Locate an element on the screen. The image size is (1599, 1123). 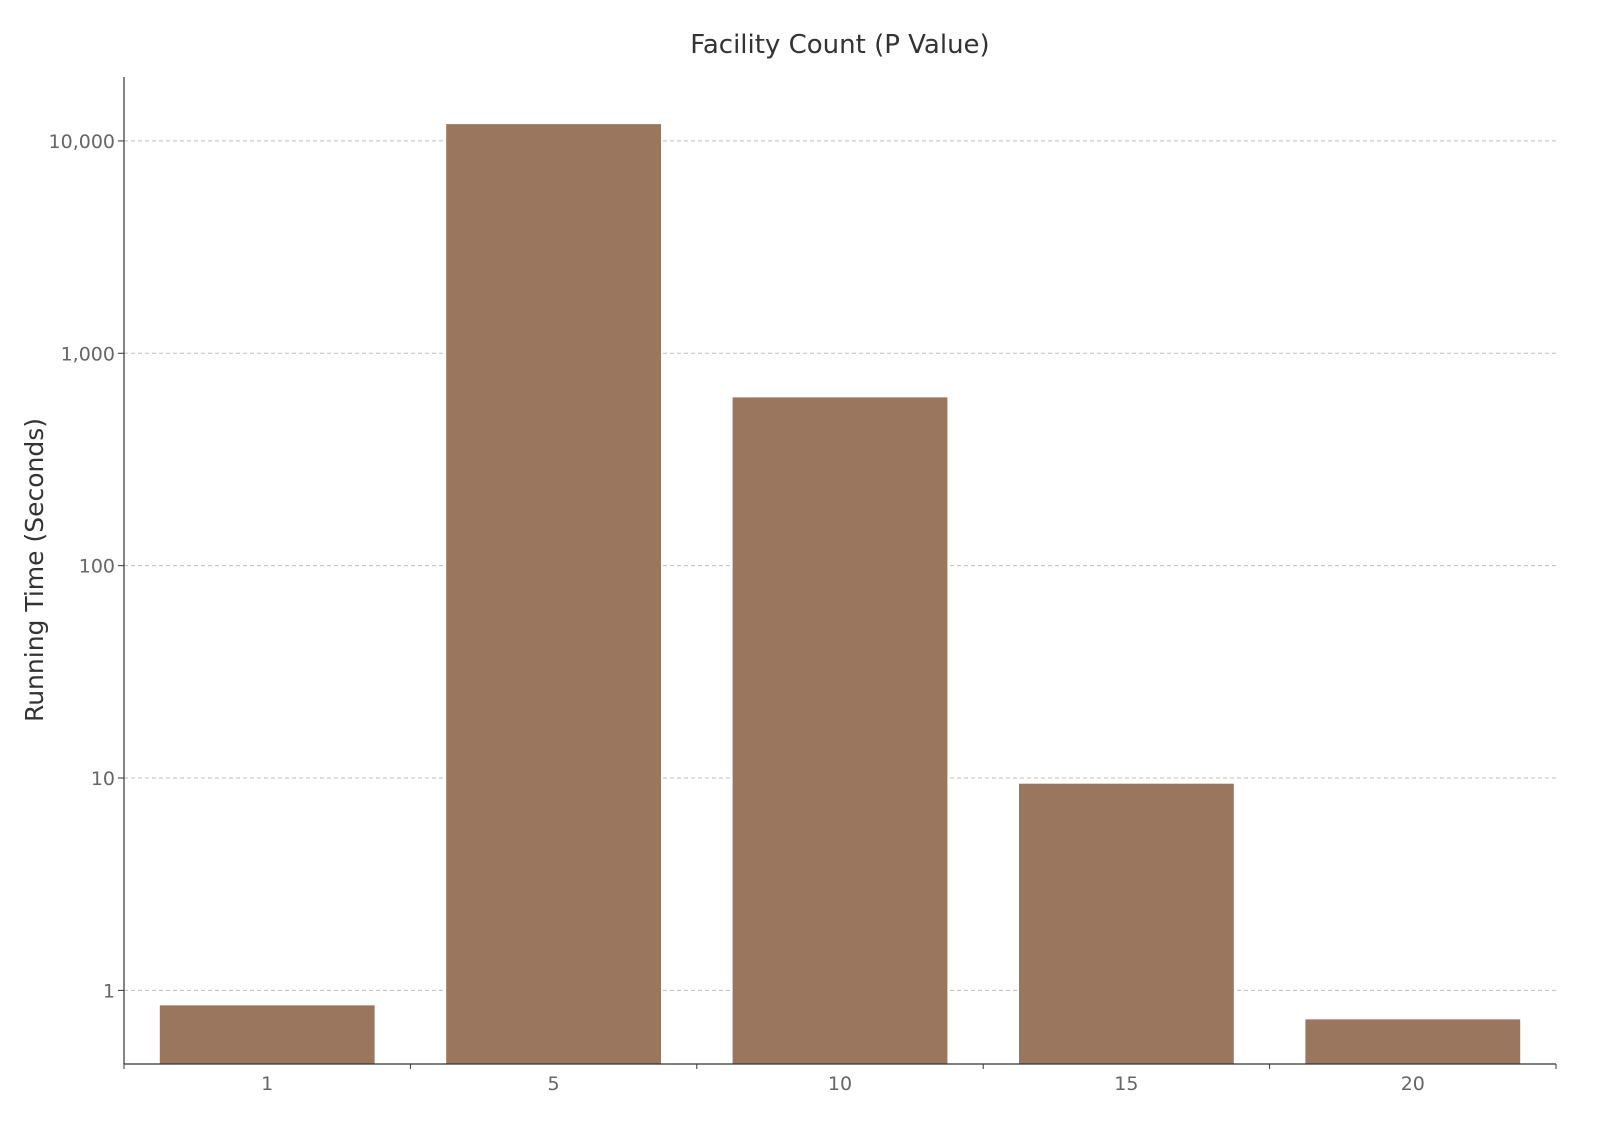
x-axis-ticks: 1 5 10 15 20 is located at coordinates (840, 1079).